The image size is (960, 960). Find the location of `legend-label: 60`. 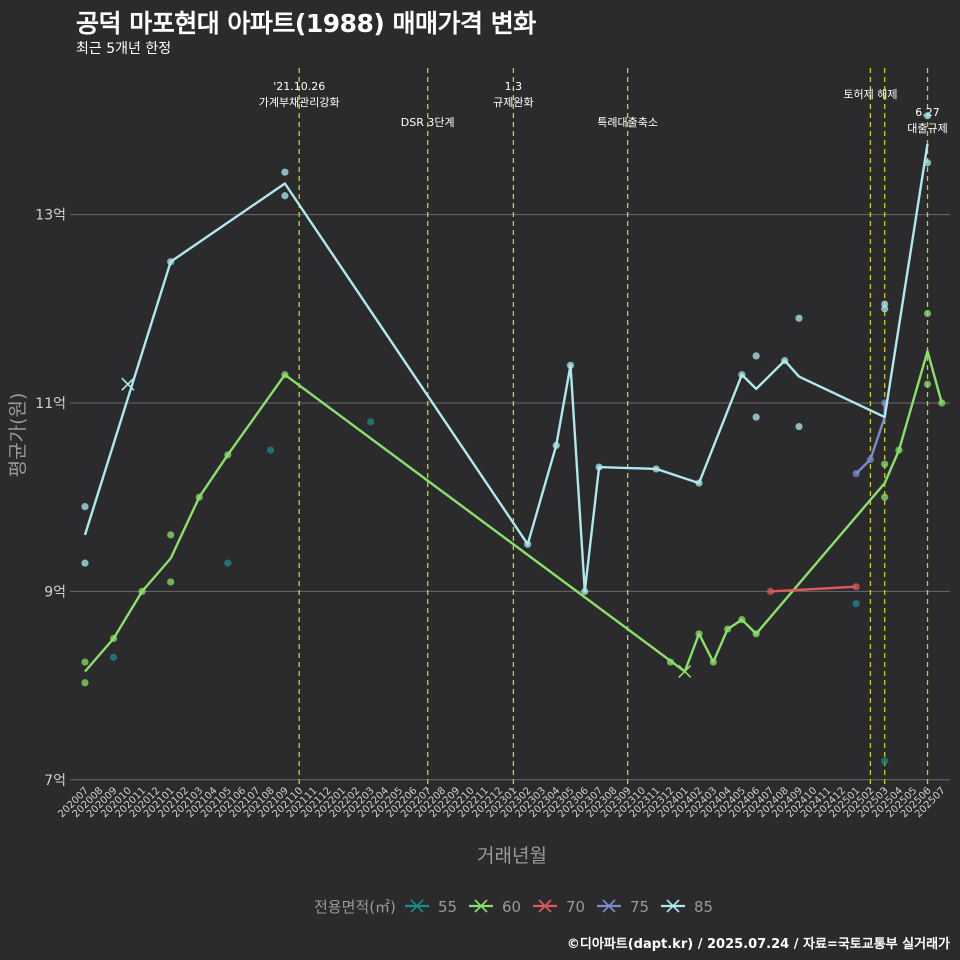

legend-label: 60 is located at coordinates (511, 907).